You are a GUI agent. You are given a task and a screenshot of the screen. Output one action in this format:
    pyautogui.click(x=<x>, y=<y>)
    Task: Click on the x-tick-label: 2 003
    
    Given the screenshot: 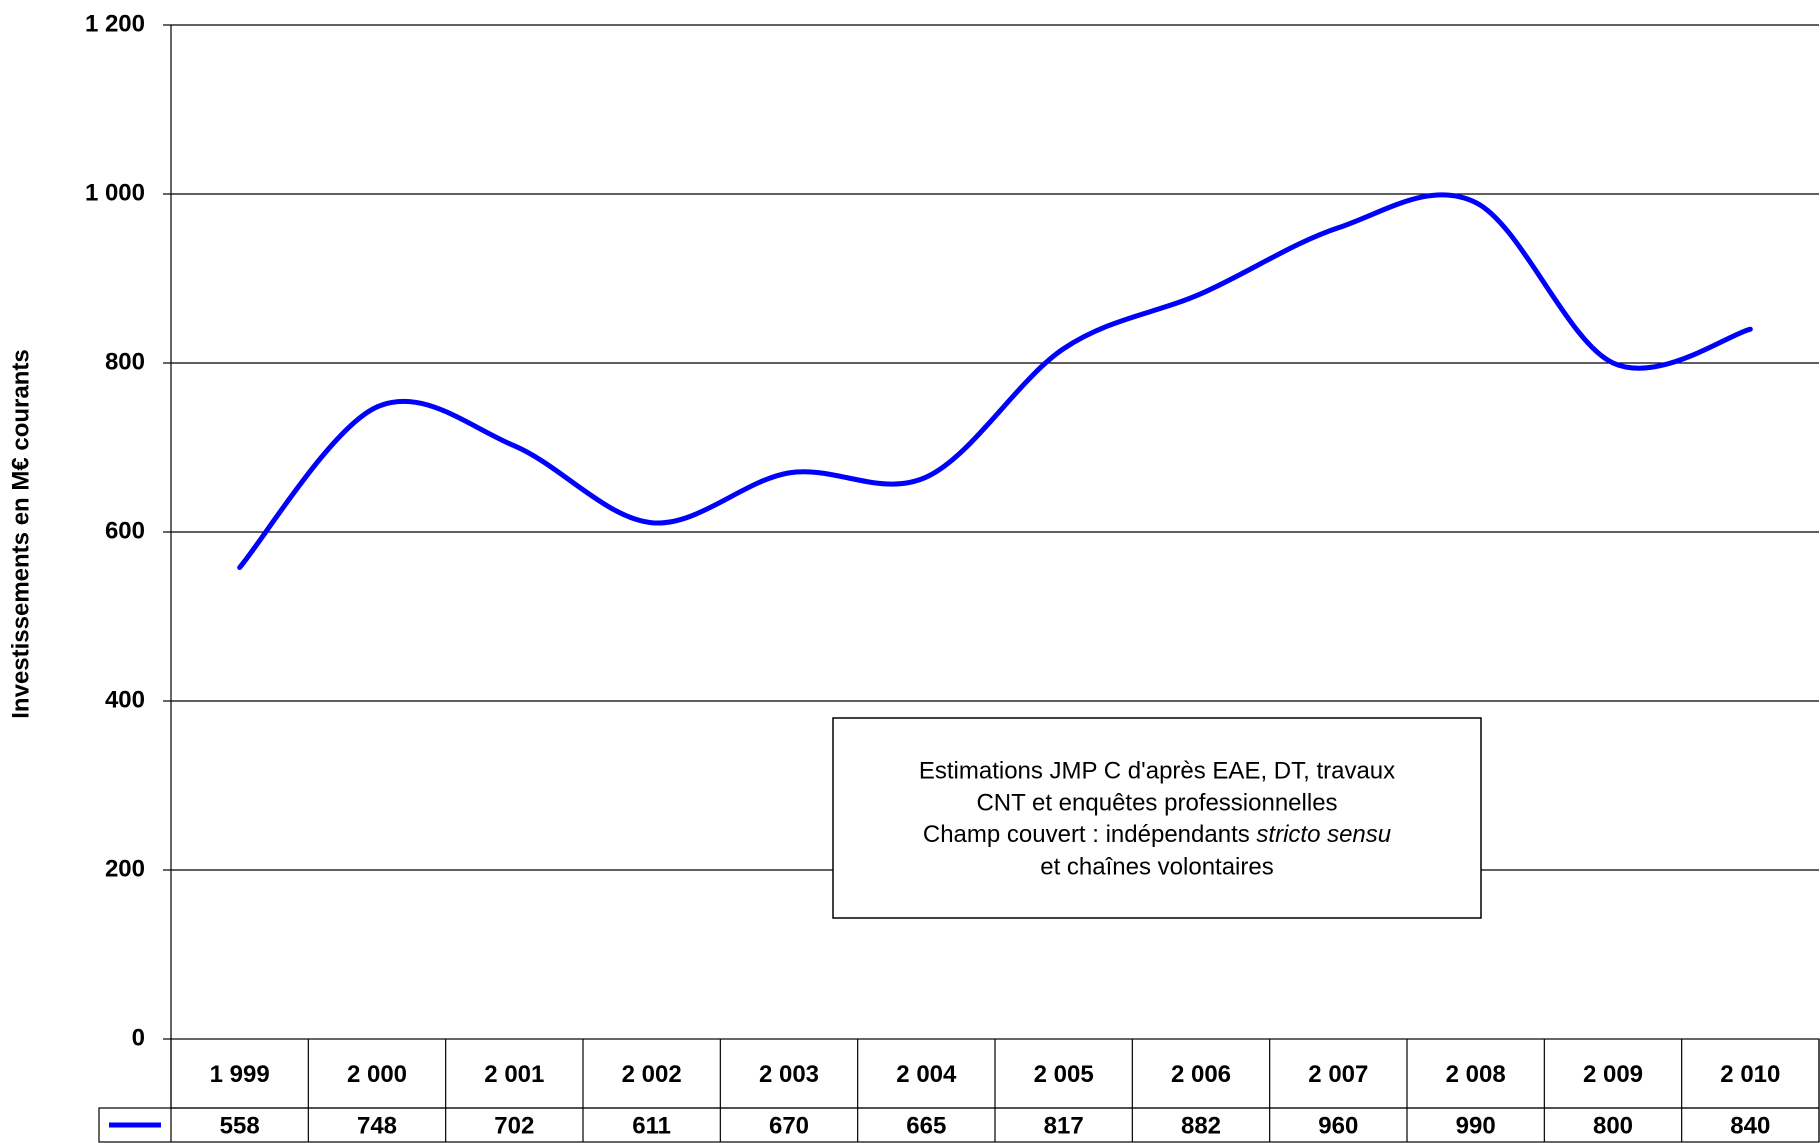 What is the action you would take?
    pyautogui.click(x=789, y=1074)
    